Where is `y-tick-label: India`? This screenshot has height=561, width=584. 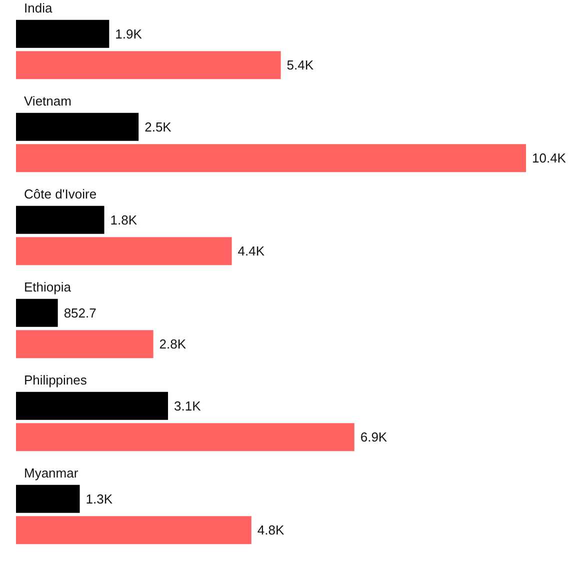
y-tick-label: India is located at coordinates (38, 8).